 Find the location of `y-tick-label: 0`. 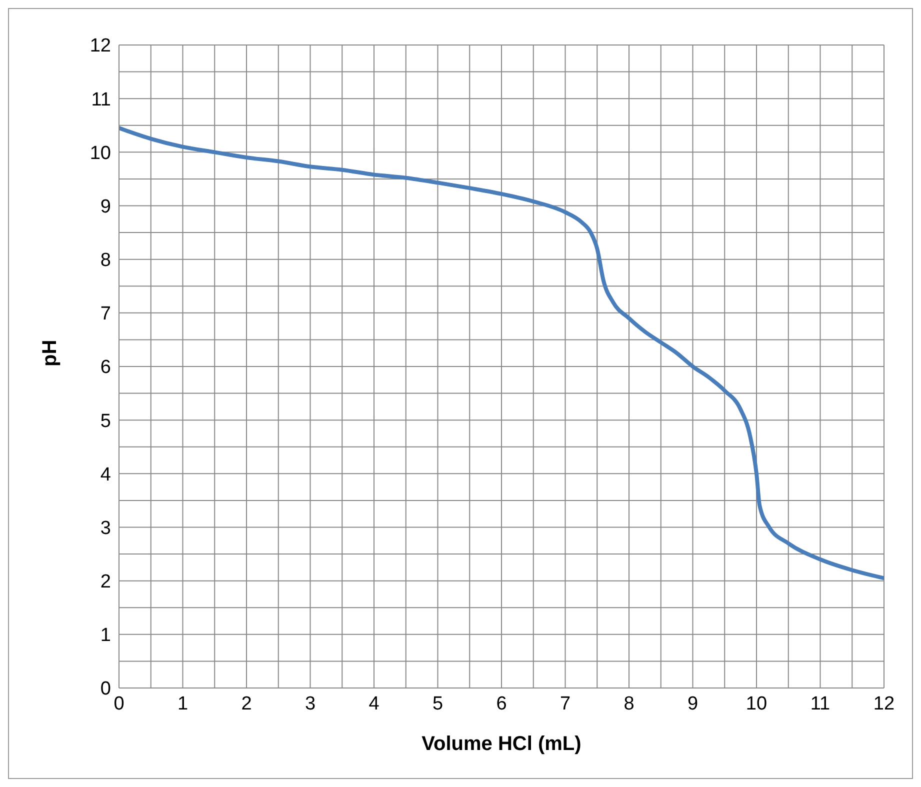

y-tick-label: 0 is located at coordinates (105, 689).